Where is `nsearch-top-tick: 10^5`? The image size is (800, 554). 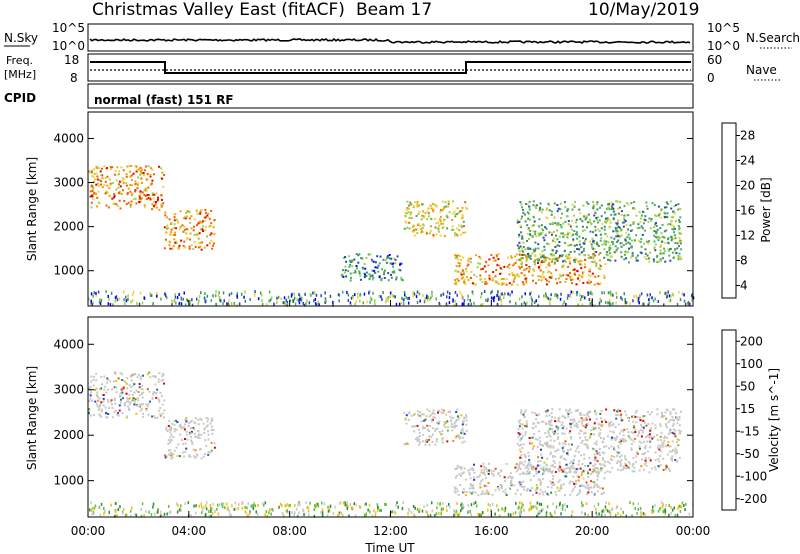 nsearch-top-tick: 10^5 is located at coordinates (723, 28).